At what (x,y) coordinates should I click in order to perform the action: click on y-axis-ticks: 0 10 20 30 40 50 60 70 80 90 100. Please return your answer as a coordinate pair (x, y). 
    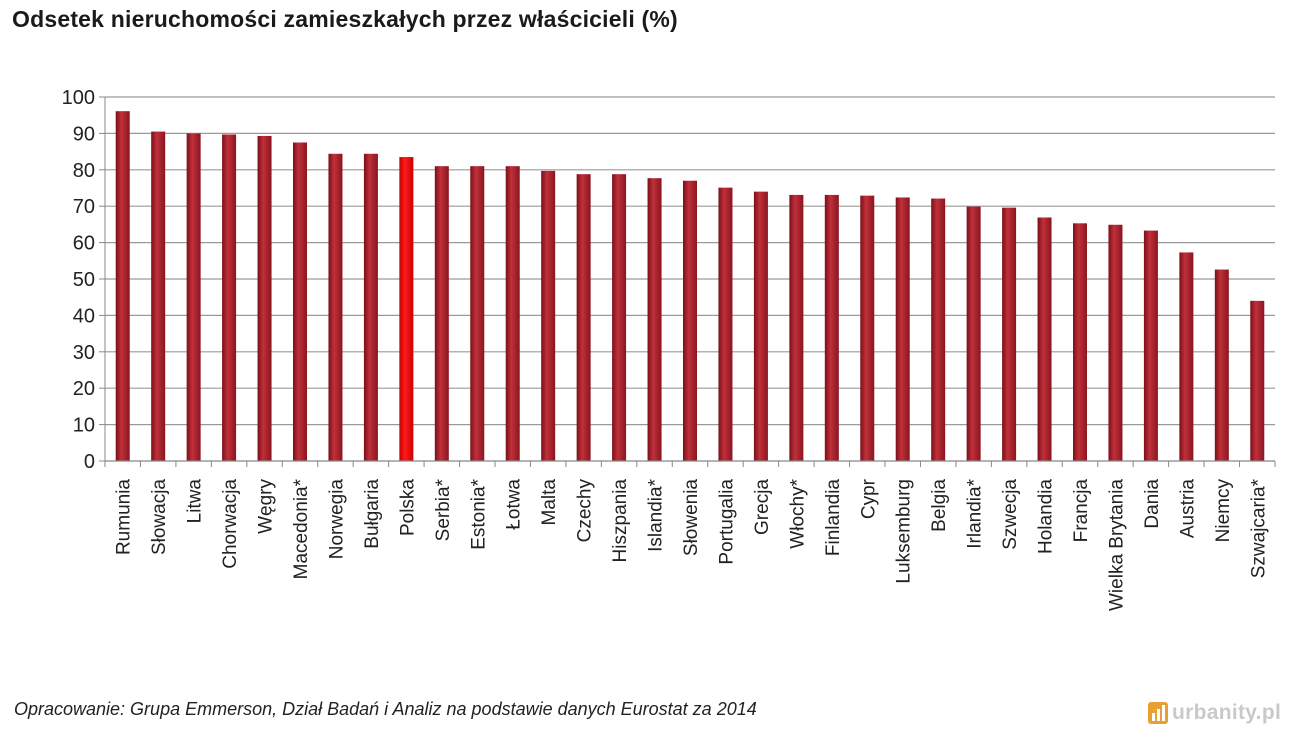
    Looking at the image, I should click on (84, 280).